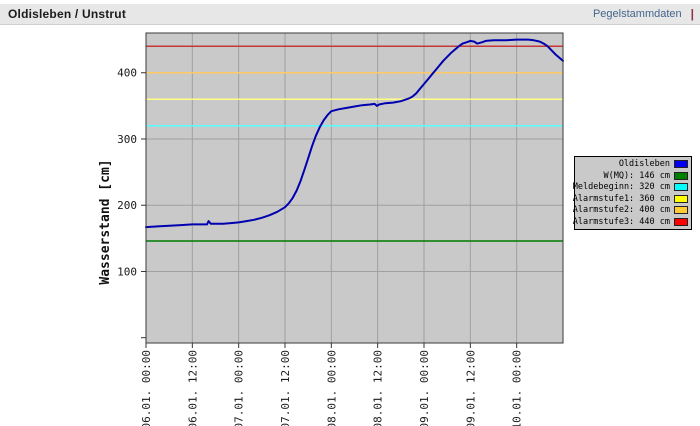 This screenshot has width=700, height=426. I want to click on y-tick-label: 300, so click(127, 139).